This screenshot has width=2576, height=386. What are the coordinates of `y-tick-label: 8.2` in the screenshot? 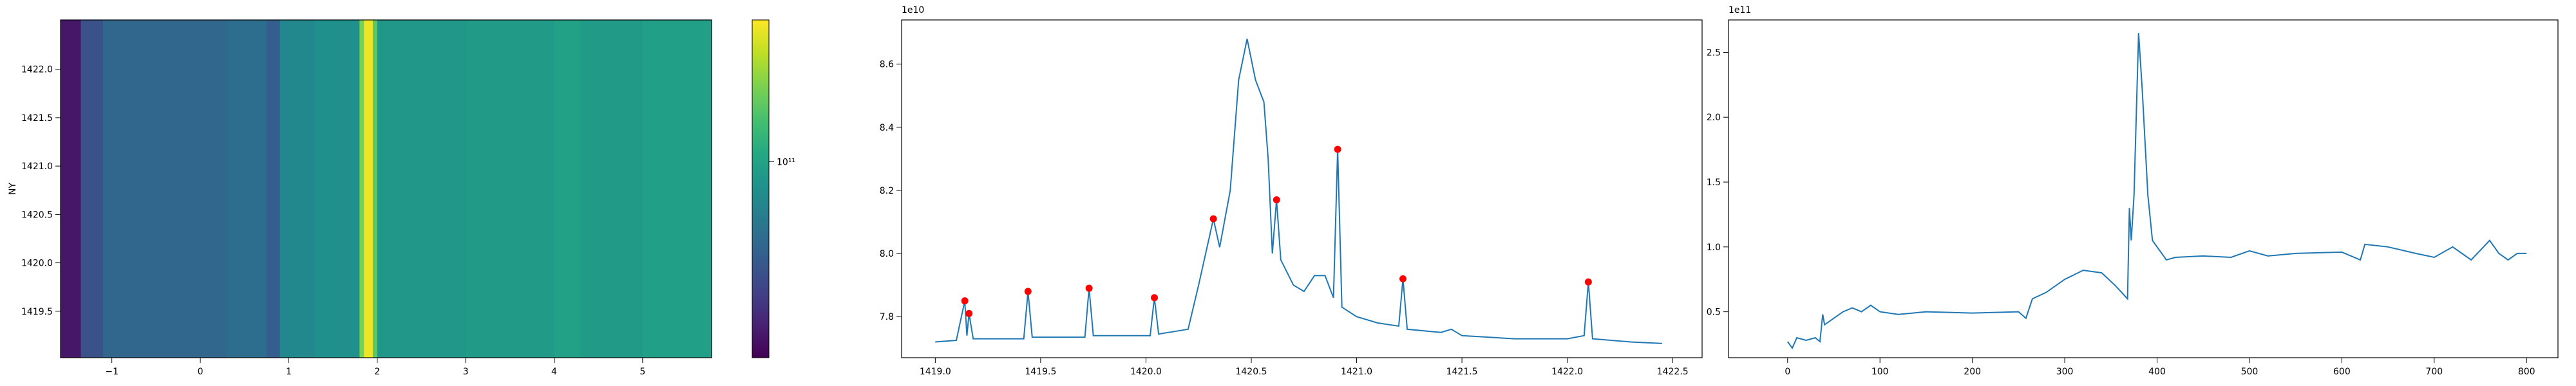 It's located at (887, 191).